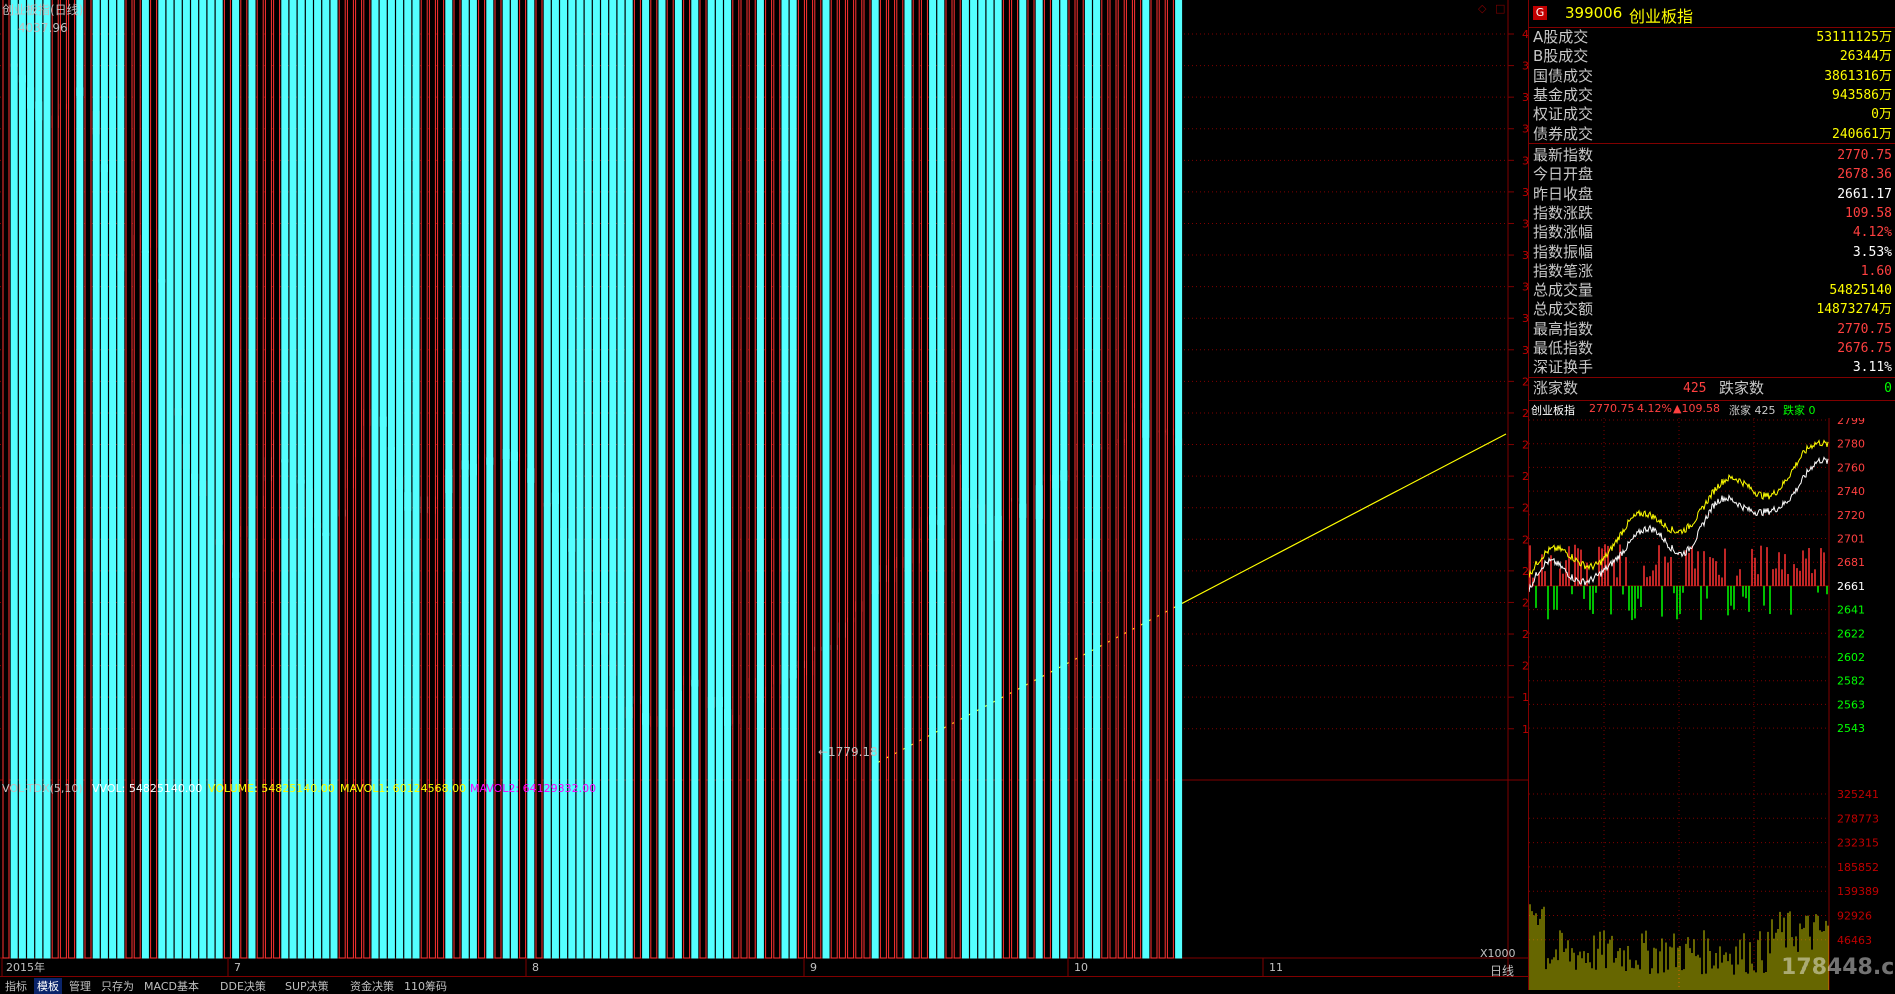 The width and height of the screenshot is (1895, 994). What do you see at coordinates (1679, 508) in the screenshot?
I see `intraday-avg-line` at bounding box center [1679, 508].